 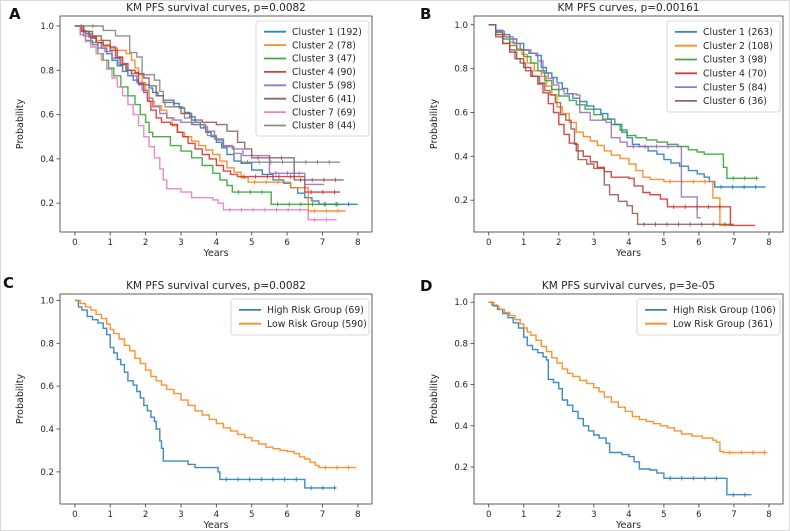 I want to click on legend-label: Cluster 2 (78), so click(x=324, y=45).